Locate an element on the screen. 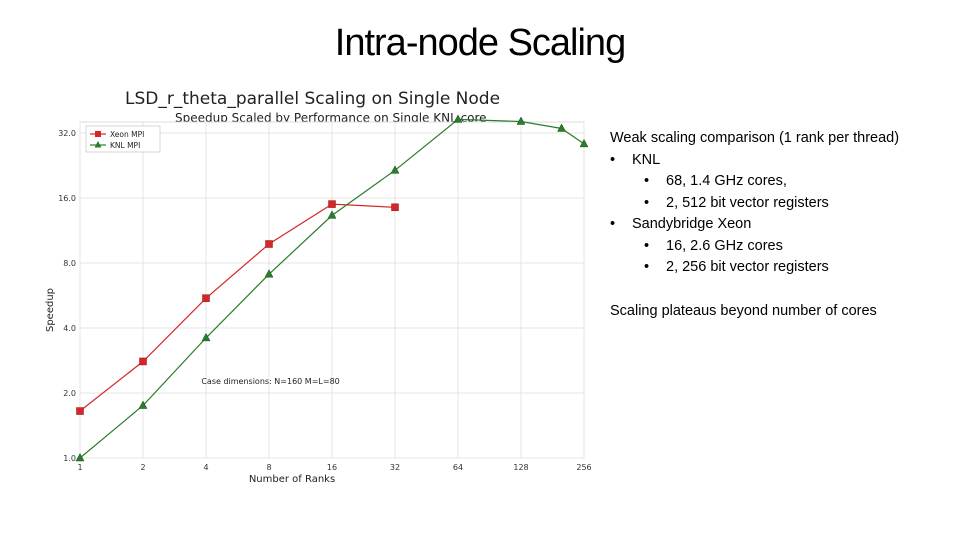 This screenshot has width=960, height=540. group-label-xeon: Sandybridge Xeon is located at coordinates (692, 224).